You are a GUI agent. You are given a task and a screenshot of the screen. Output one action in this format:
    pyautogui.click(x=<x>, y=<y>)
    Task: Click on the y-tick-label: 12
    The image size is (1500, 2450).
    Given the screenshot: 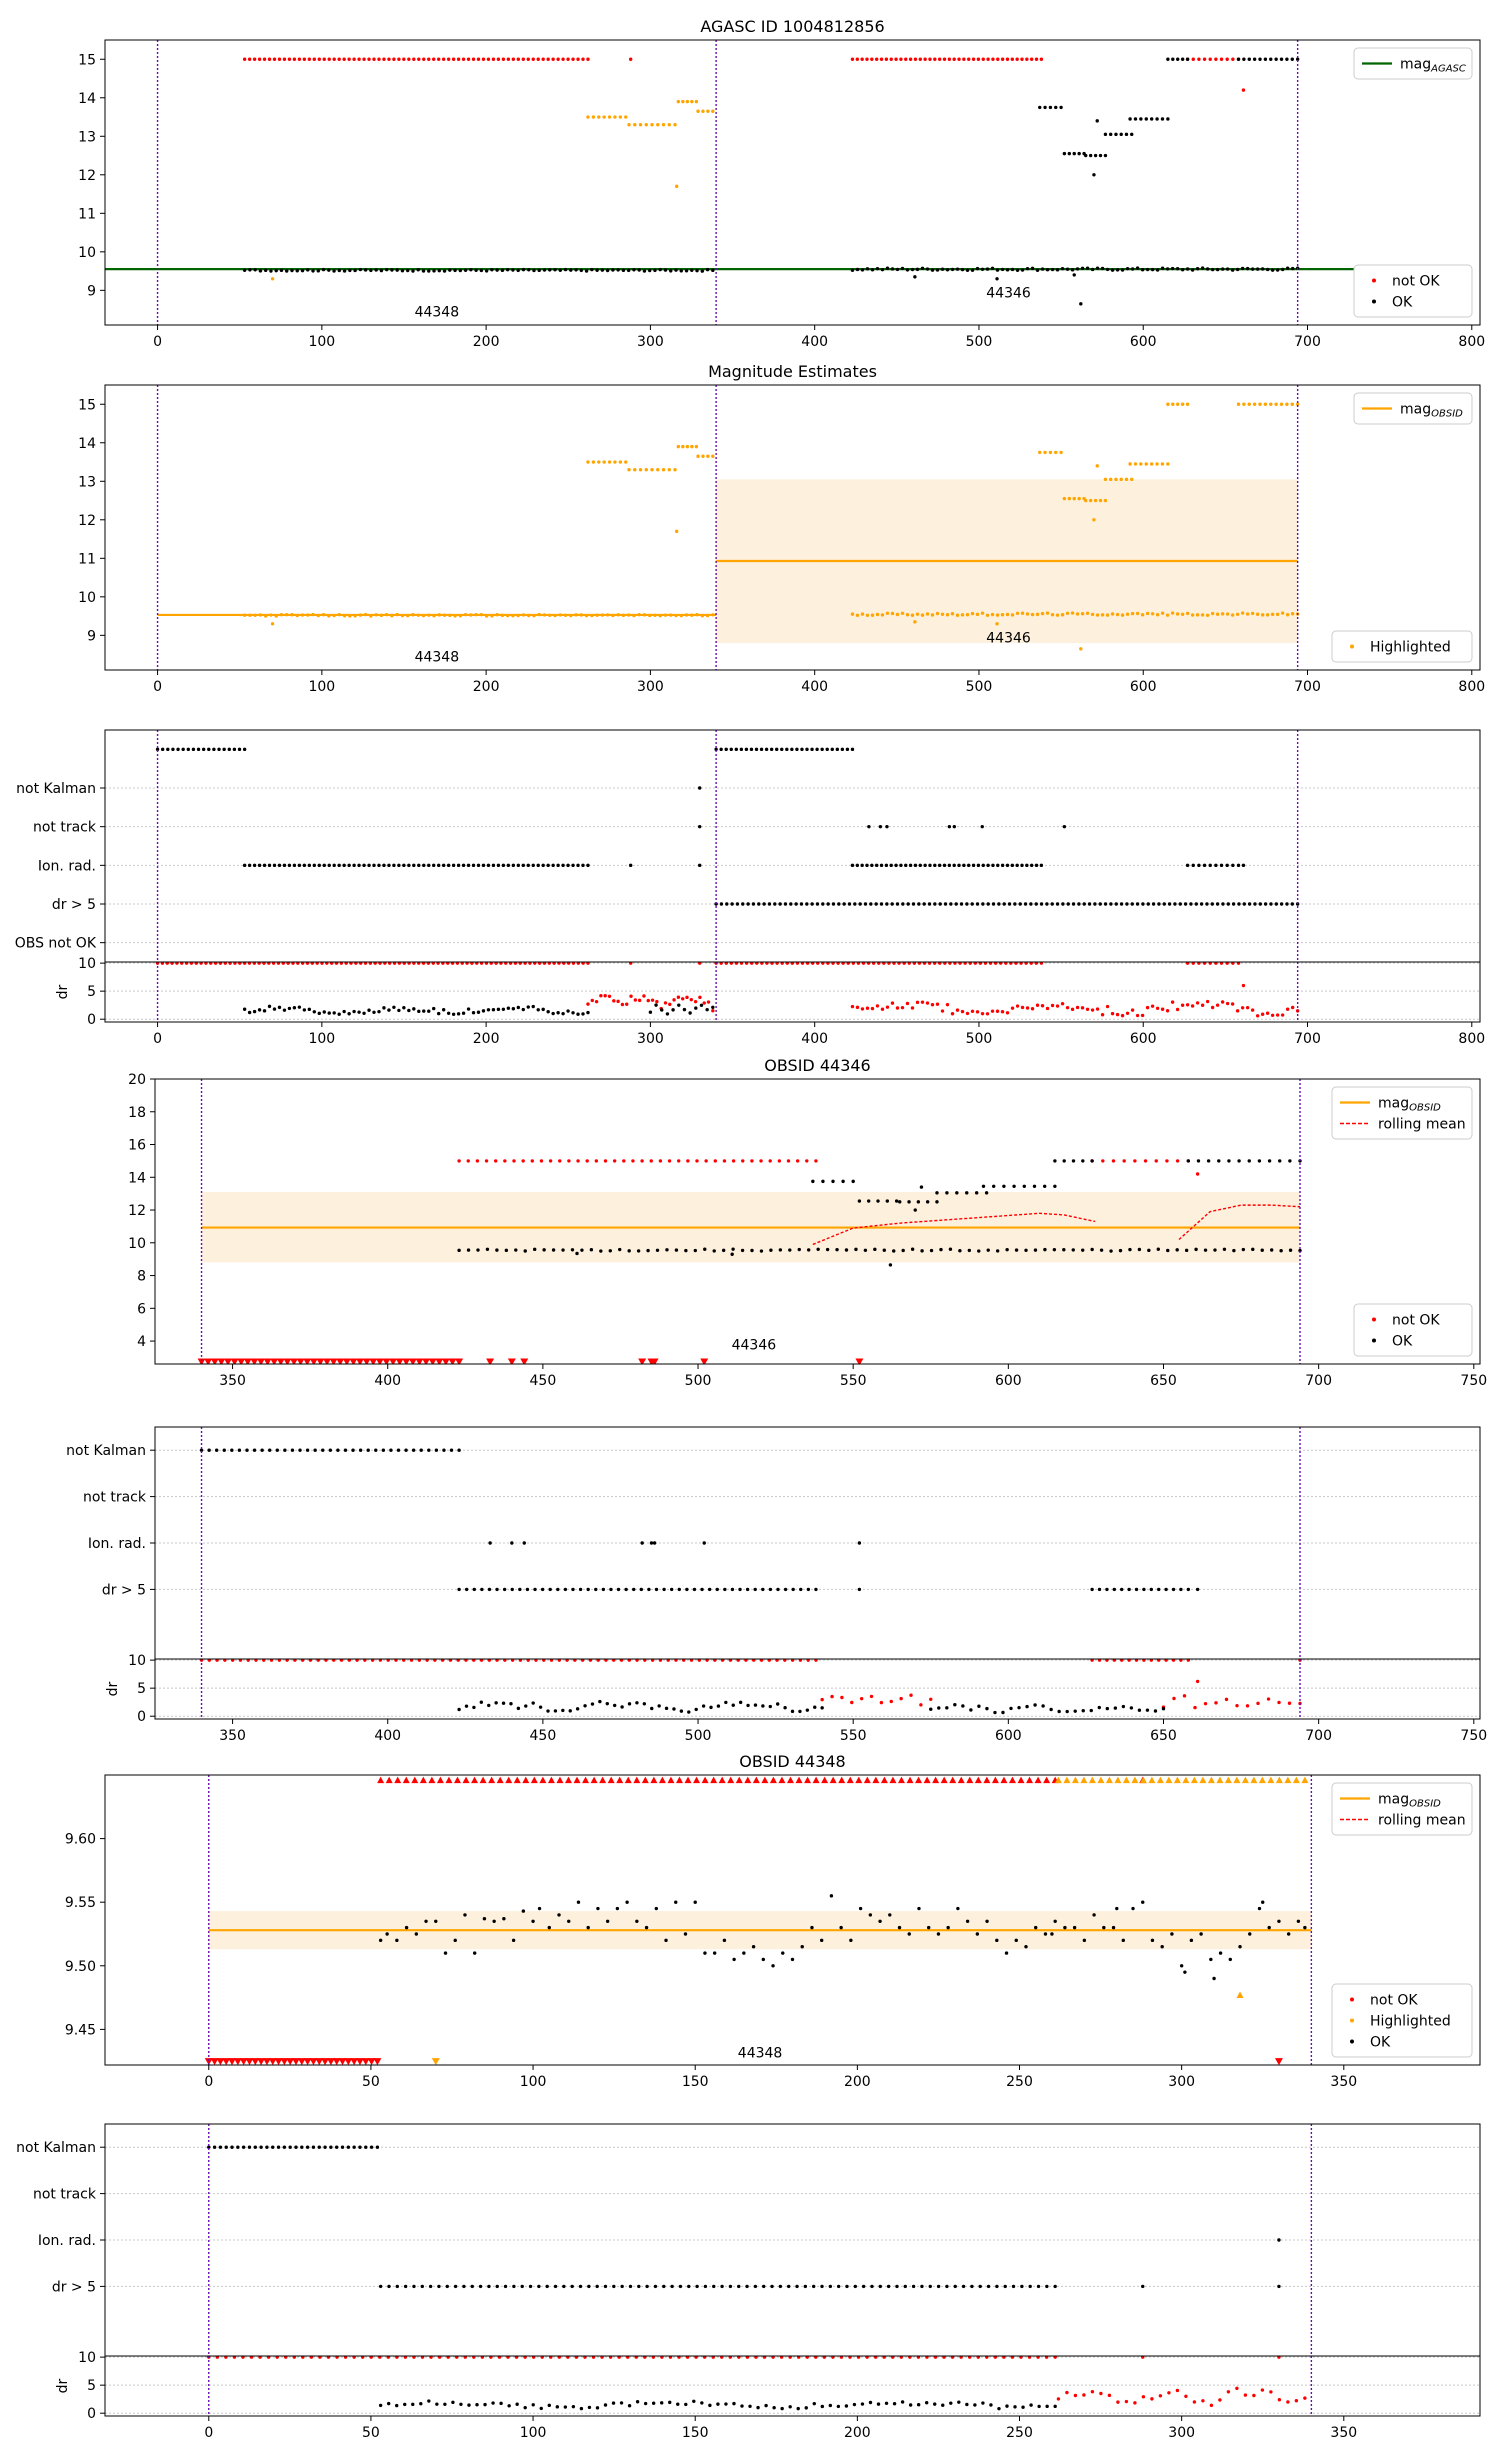 What is the action you would take?
    pyautogui.click(x=87, y=176)
    